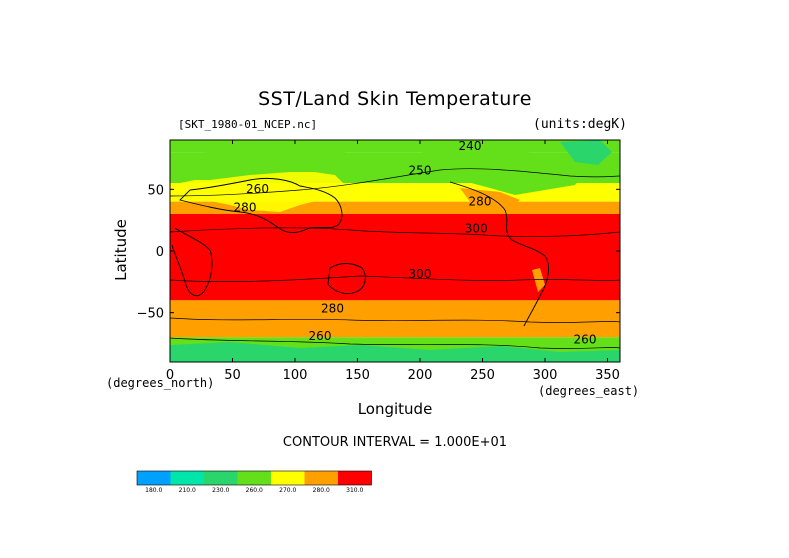 The height and width of the screenshot is (558, 789). What do you see at coordinates (420, 171) in the screenshot?
I see `contour-label-1: 250` at bounding box center [420, 171].